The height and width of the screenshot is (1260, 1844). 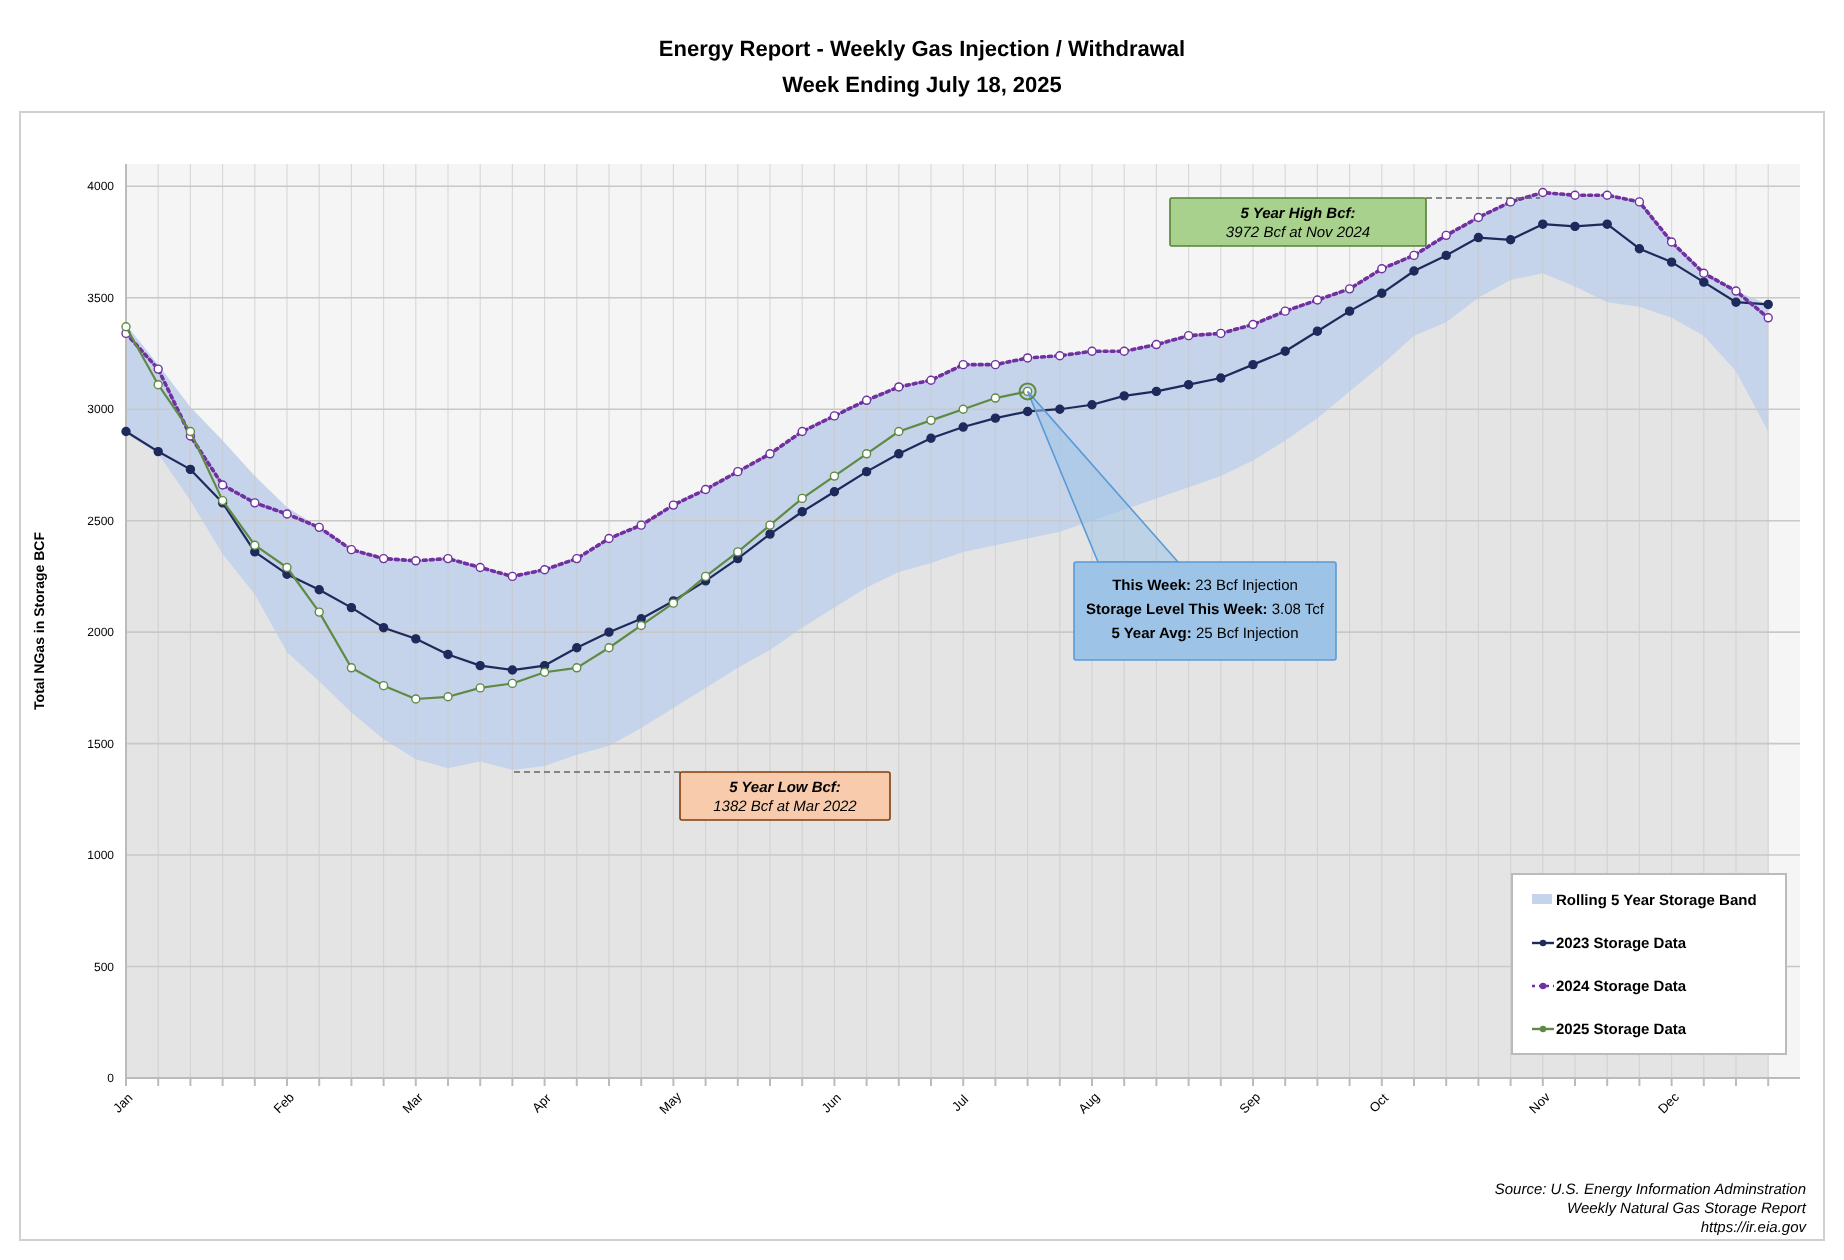 What do you see at coordinates (922, 86) in the screenshot?
I see `chart-subtitle: Week Ending July 18, 2025` at bounding box center [922, 86].